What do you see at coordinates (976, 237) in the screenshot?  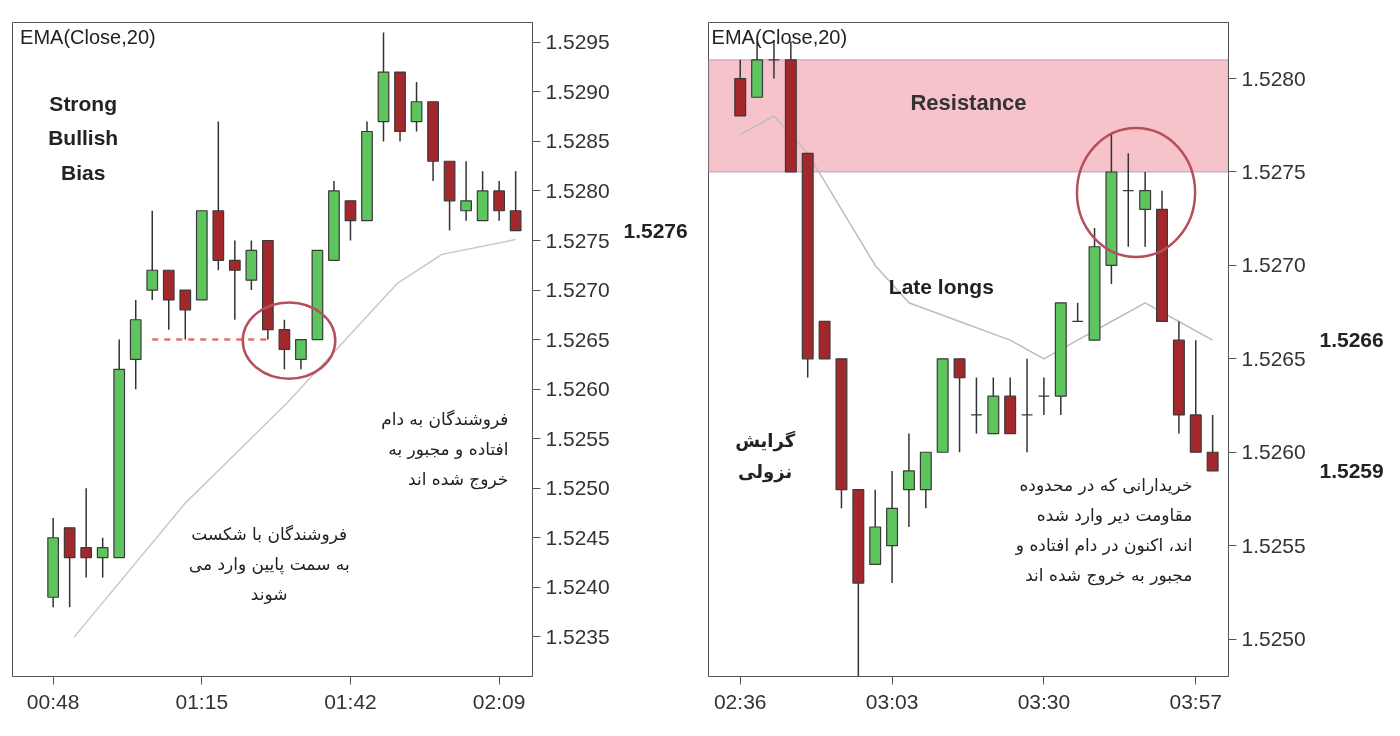 I see `line-series` at bounding box center [976, 237].